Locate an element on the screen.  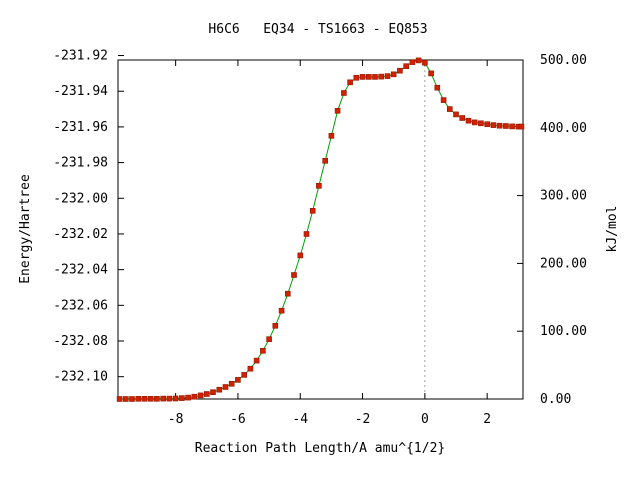
y-tick-label: -232.02 is located at coordinates (80, 234).